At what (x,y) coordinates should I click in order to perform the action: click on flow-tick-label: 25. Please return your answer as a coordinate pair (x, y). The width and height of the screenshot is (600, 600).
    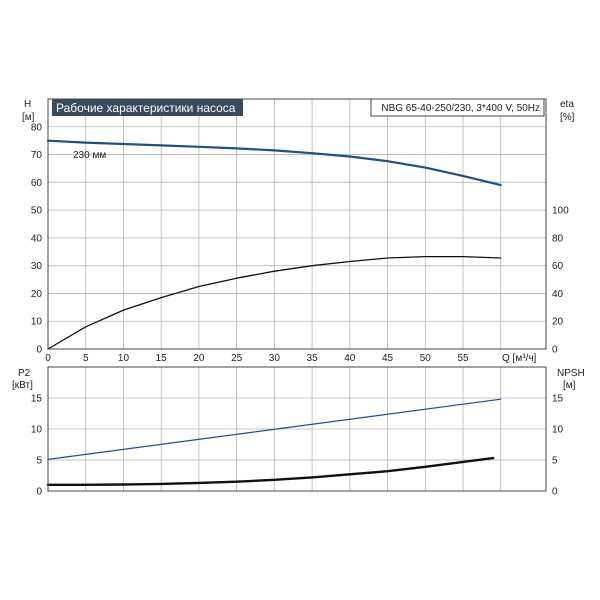
    Looking at the image, I should click on (237, 358).